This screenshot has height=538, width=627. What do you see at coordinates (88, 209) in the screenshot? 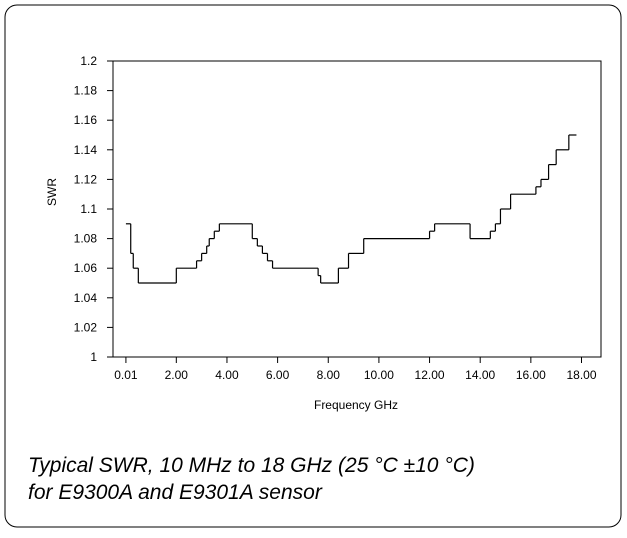
I see `y-tick-label: 1.1` at bounding box center [88, 209].